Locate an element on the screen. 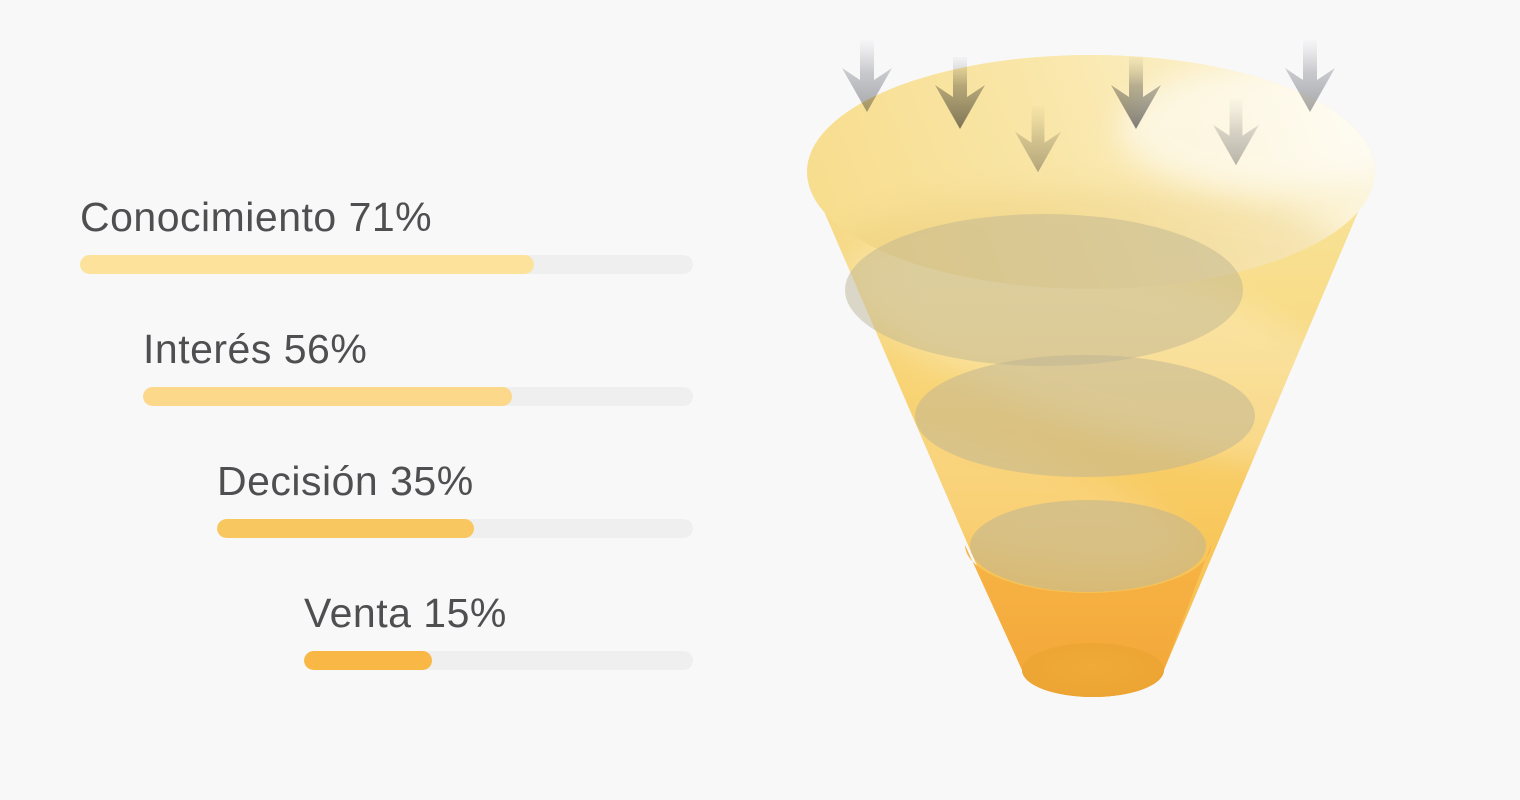 The width and height of the screenshot is (1520, 800). stage-label: Decisión 35% is located at coordinates (345, 481).